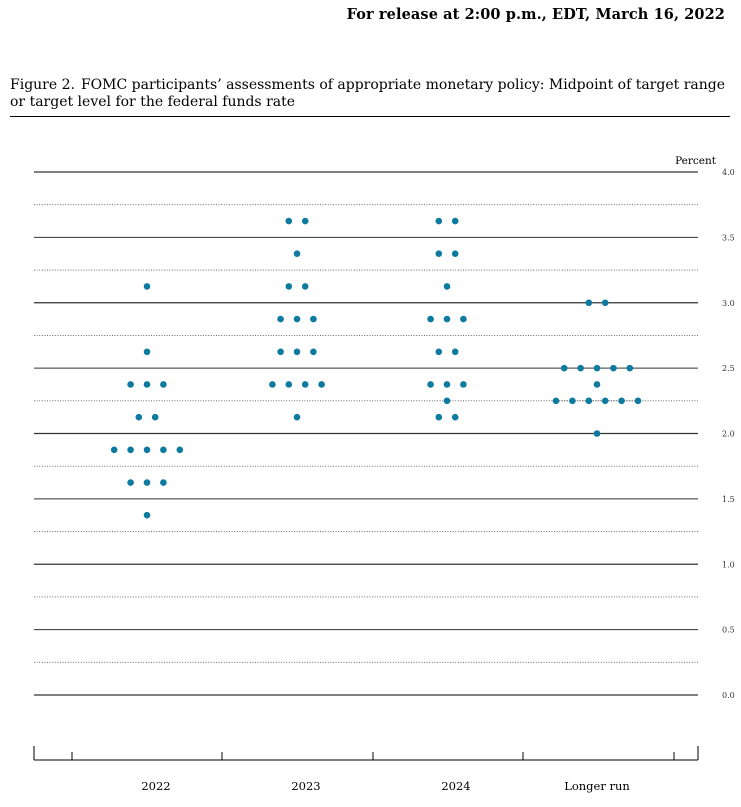 Image resolution: width=741 pixels, height=807 pixels. I want to click on y-tick-label: 0.0, so click(728, 695).